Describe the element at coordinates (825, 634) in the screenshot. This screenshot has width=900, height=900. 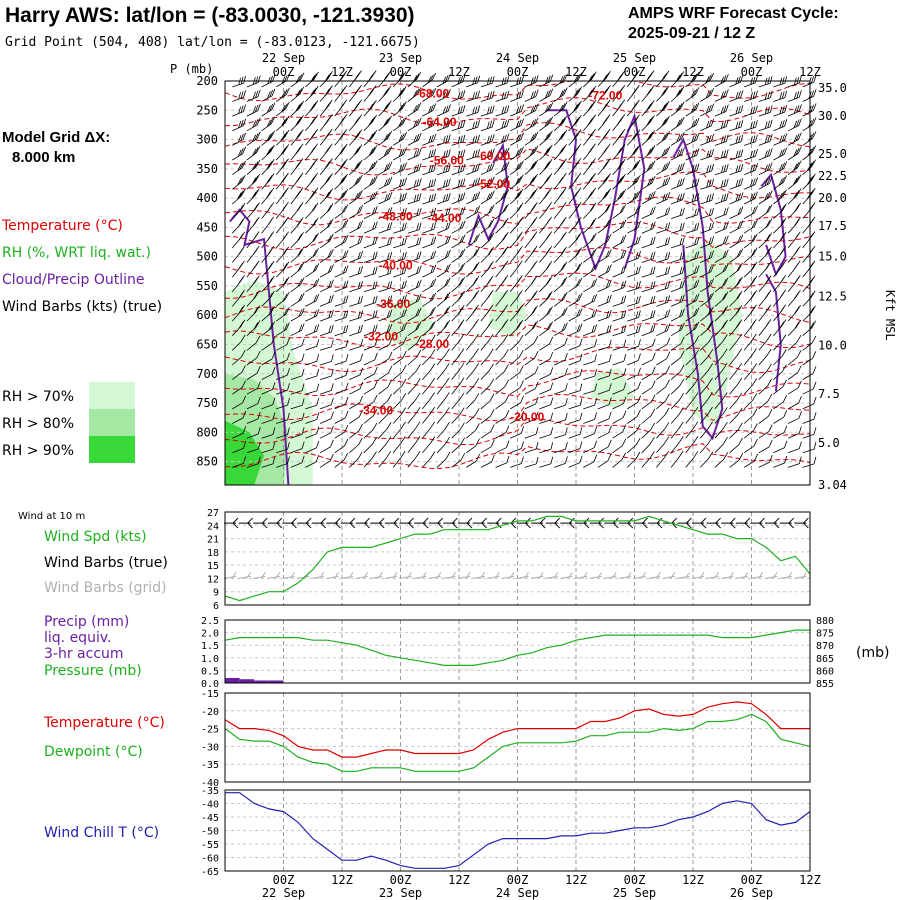
I see `pressure-value-tick: 875` at that location.